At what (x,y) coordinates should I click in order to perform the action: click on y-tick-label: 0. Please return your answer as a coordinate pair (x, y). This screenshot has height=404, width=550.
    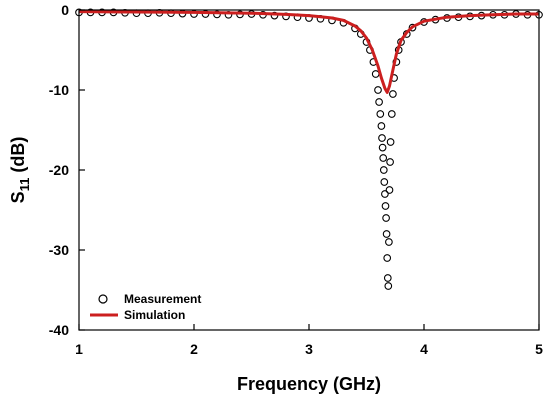
    Looking at the image, I should click on (65, 10).